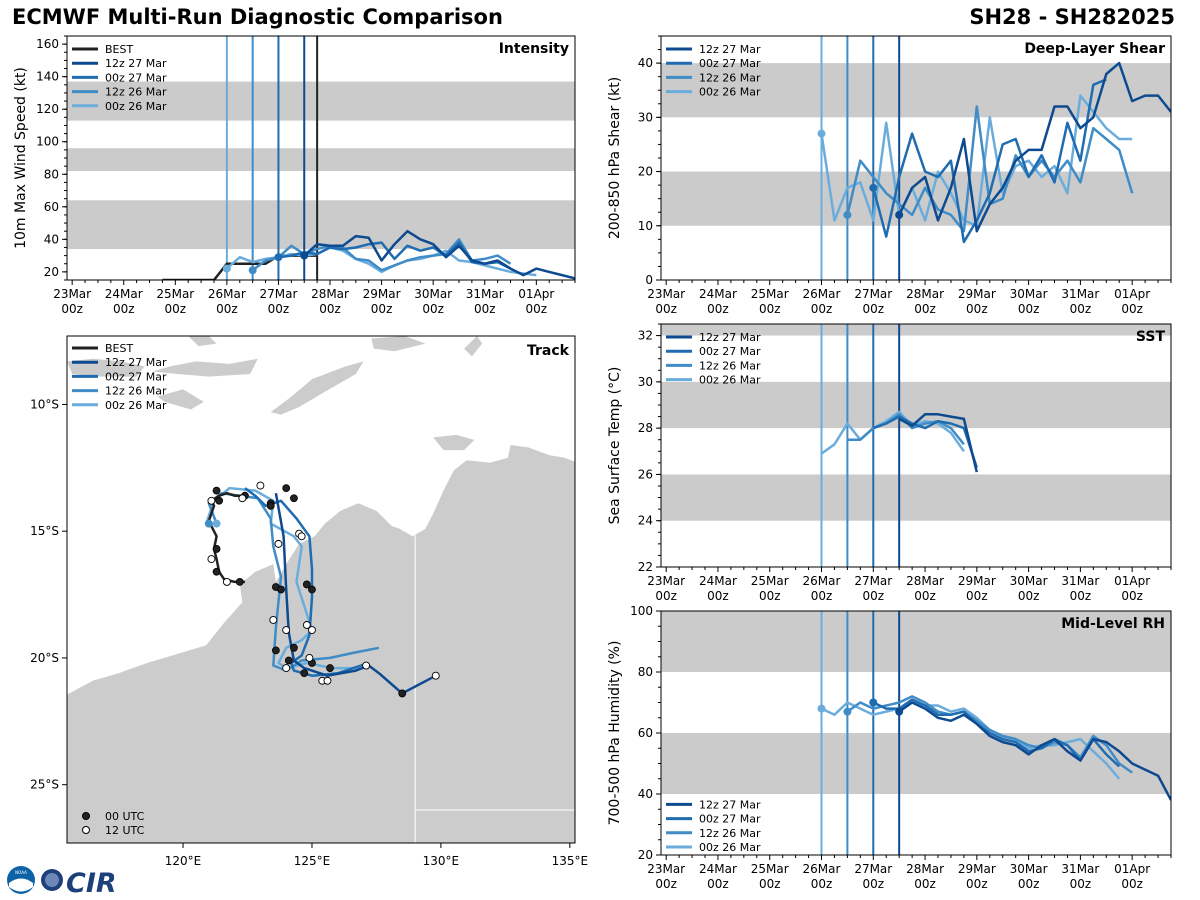  I want to click on sst-legend-label: 00z 26 Mar, so click(730, 380).